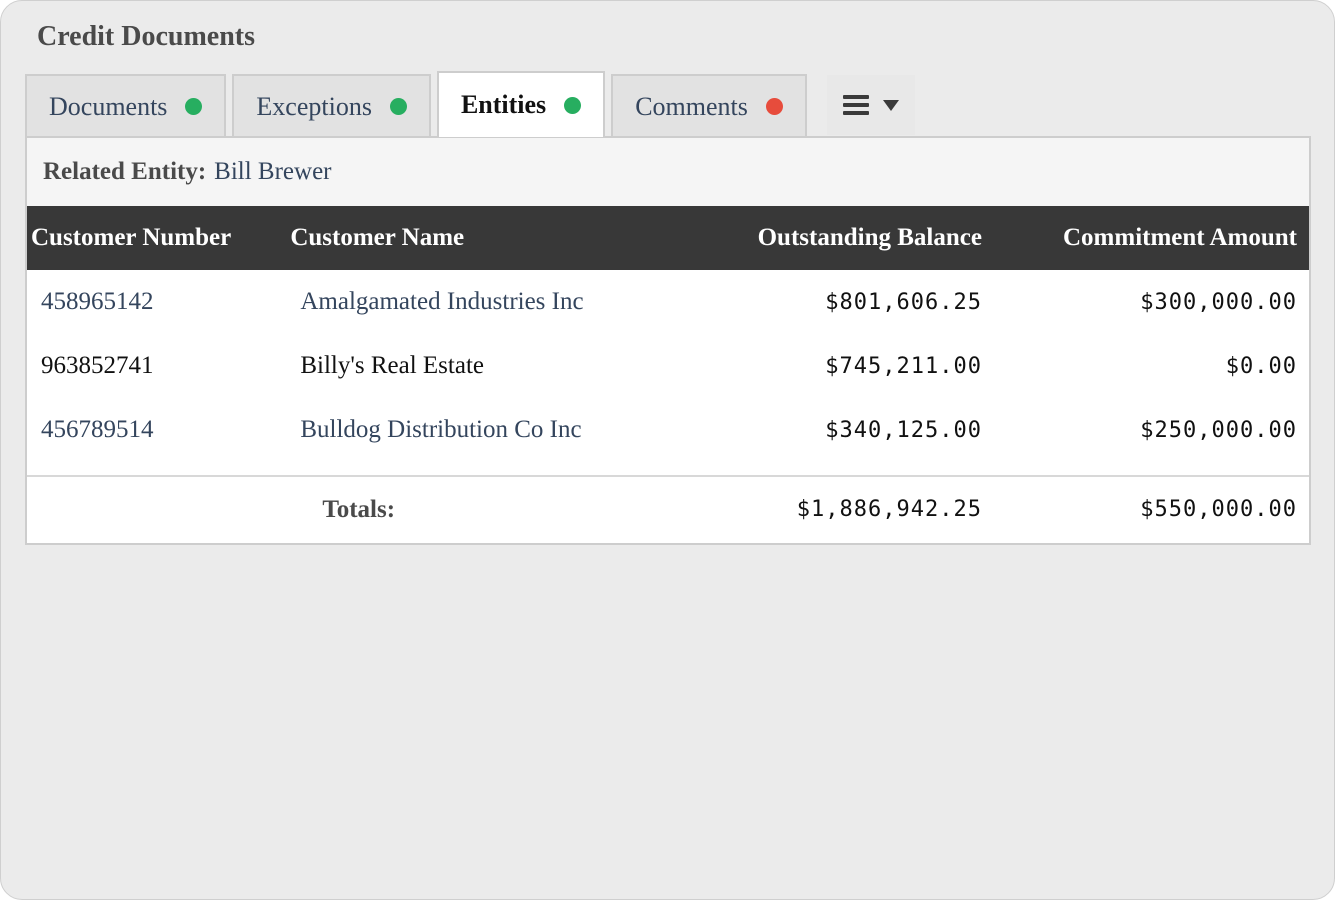 Image resolution: width=1335 pixels, height=900 pixels. What do you see at coordinates (870, 105) in the screenshot?
I see `tab-menu-button` at bounding box center [870, 105].